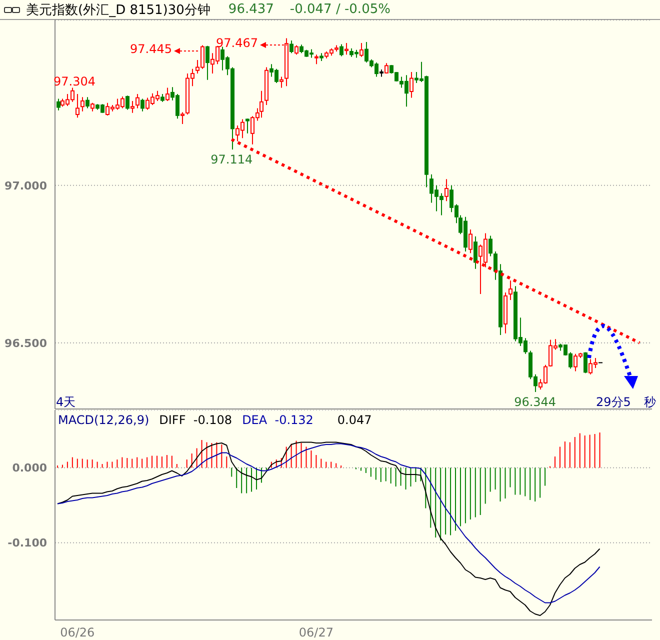 The width and height of the screenshot is (660, 640). I want to click on annotation: -0.108, so click(212, 420).